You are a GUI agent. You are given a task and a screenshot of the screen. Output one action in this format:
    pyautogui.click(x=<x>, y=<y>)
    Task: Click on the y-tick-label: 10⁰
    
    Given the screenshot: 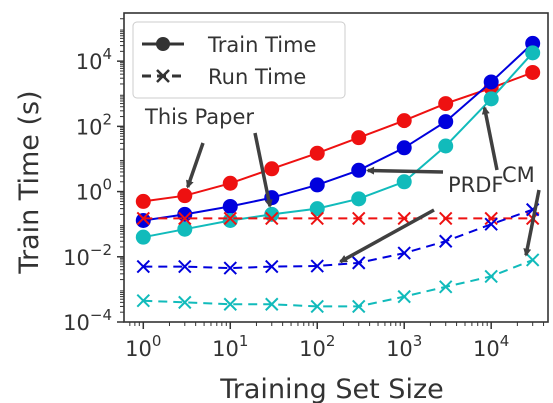 What is the action you would take?
    pyautogui.click(x=94, y=190)
    